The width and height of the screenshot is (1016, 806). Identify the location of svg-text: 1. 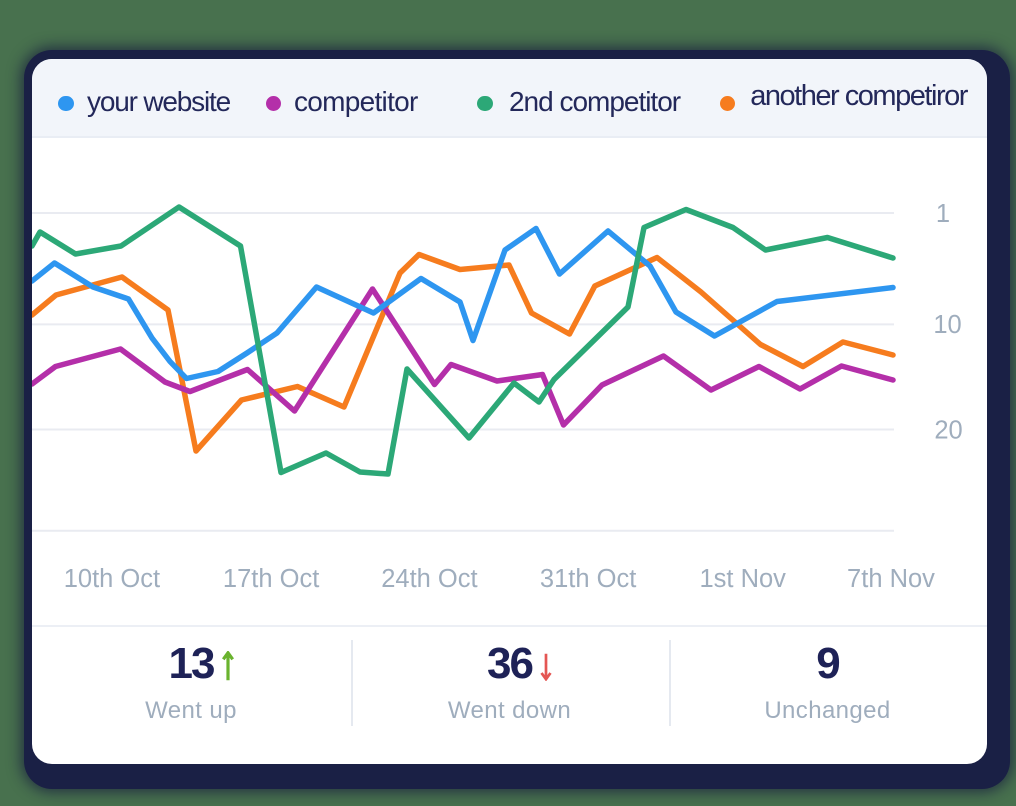
(943, 214).